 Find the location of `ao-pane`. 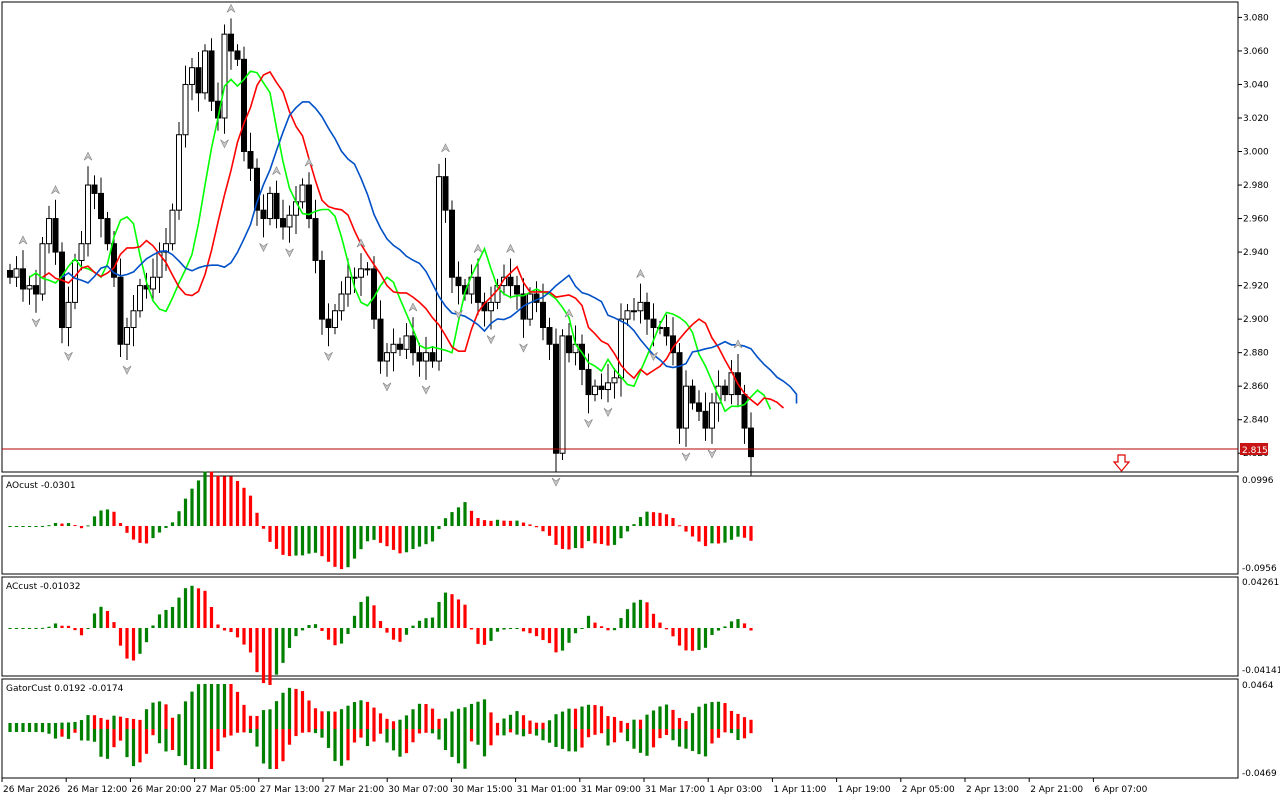

ao-pane is located at coordinates (620, 525).